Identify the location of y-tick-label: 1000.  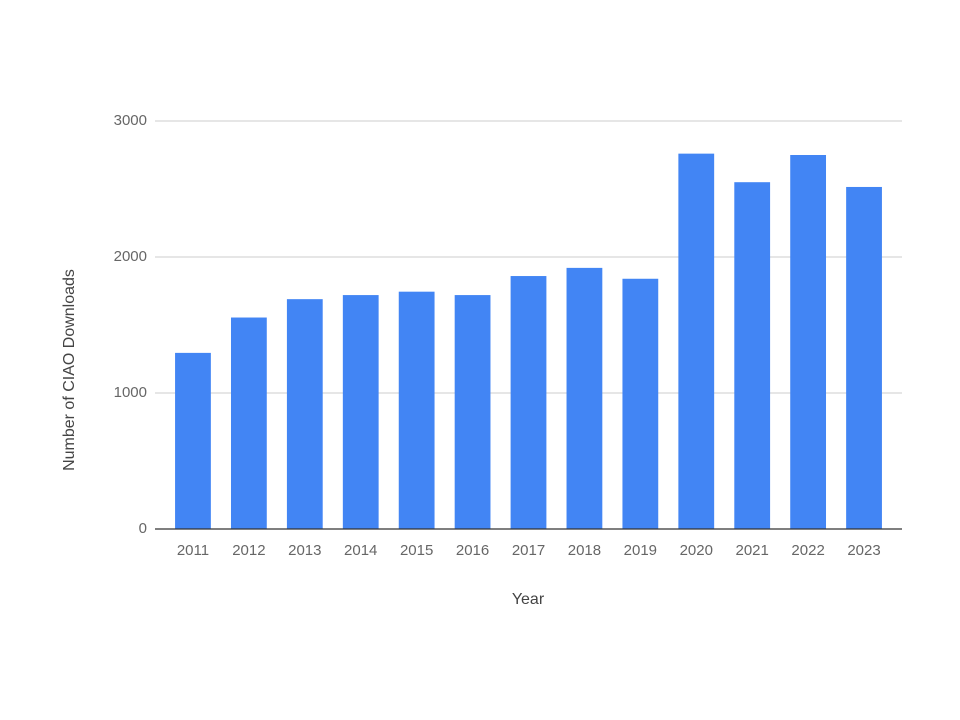
(130, 392).